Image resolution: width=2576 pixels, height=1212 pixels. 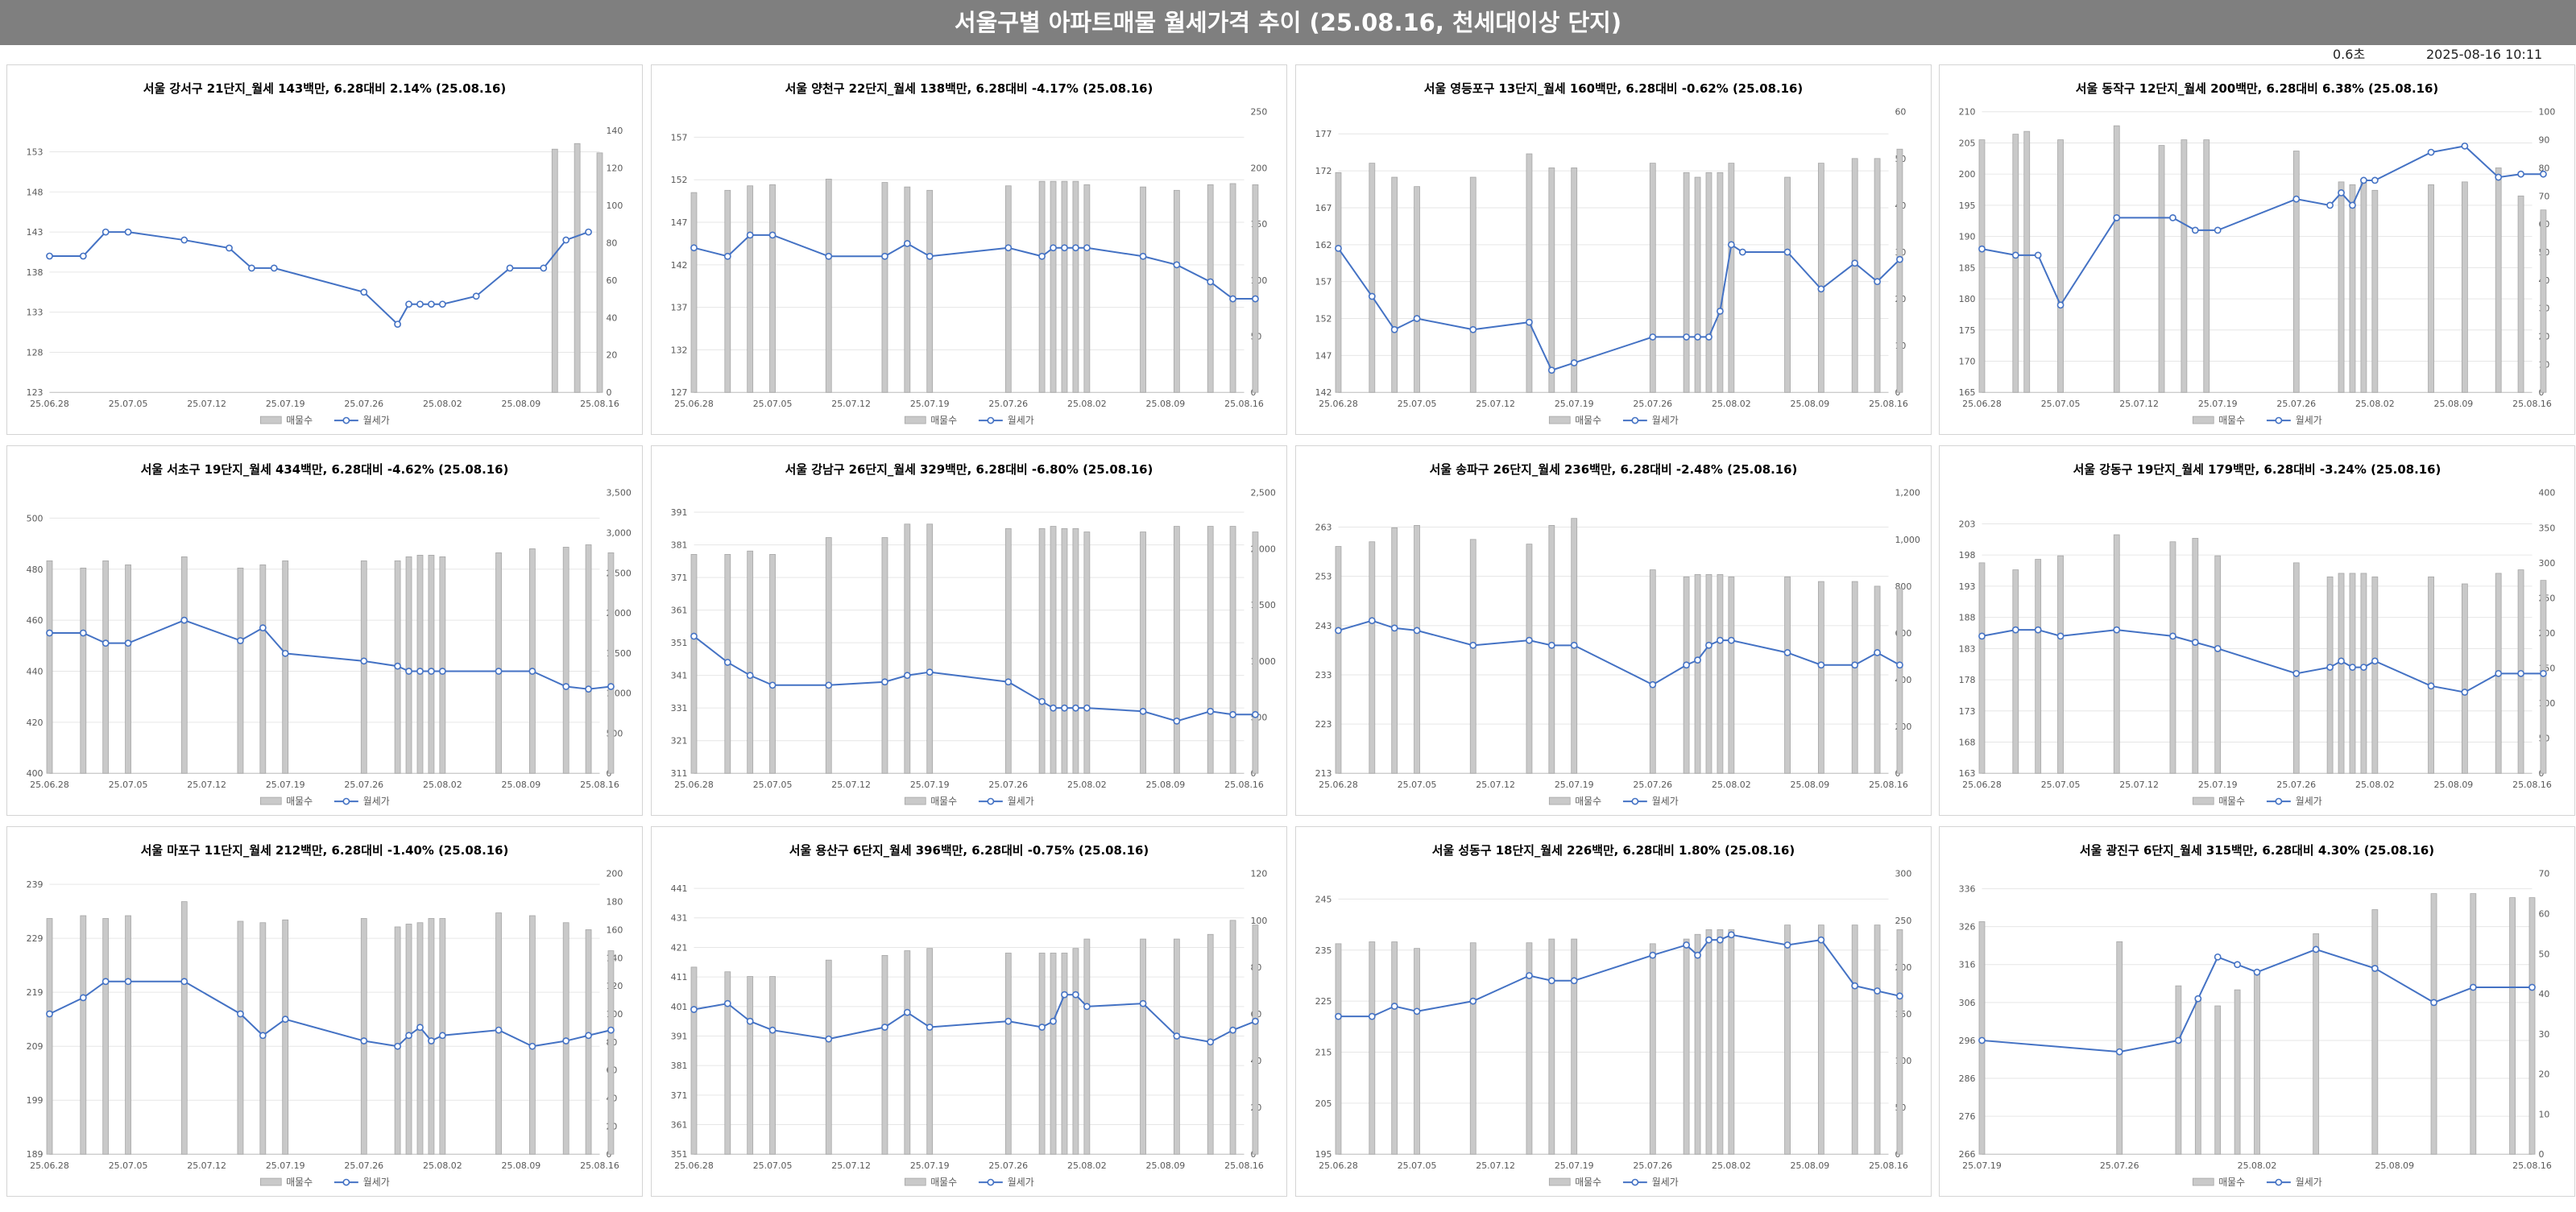 What do you see at coordinates (679, 888) in the screenshot?
I see `y-left-tick-label: 441` at bounding box center [679, 888].